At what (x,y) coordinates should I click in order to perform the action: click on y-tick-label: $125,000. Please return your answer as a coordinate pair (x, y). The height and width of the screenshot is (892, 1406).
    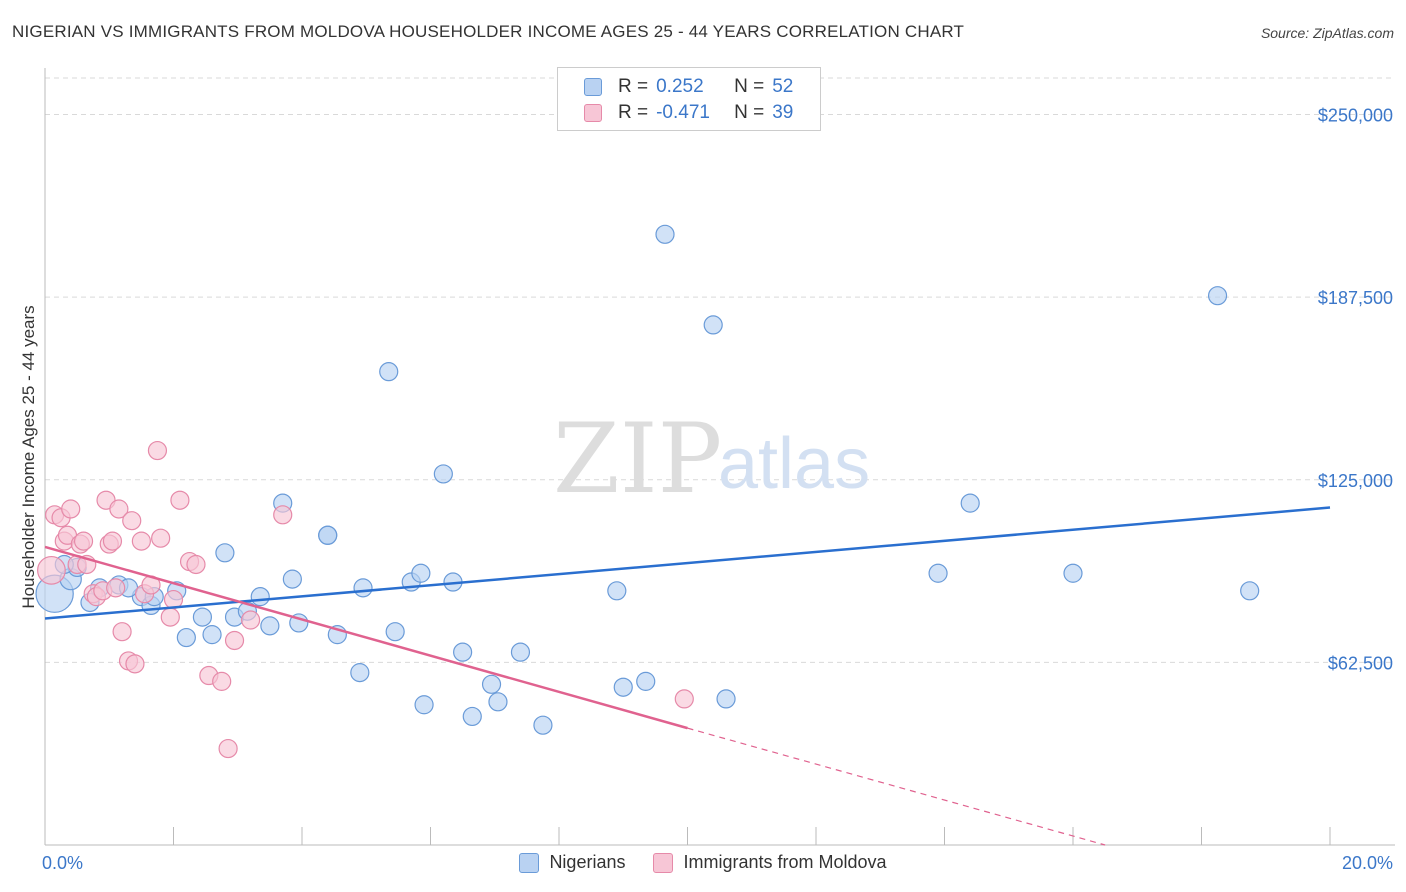
    Looking at the image, I should click on (1355, 481).